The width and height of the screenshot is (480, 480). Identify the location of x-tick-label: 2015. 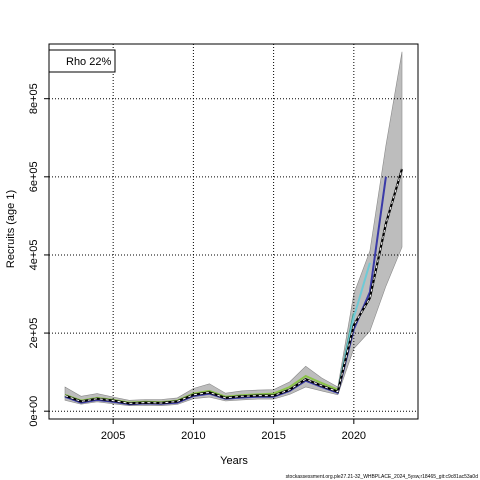
(273, 436).